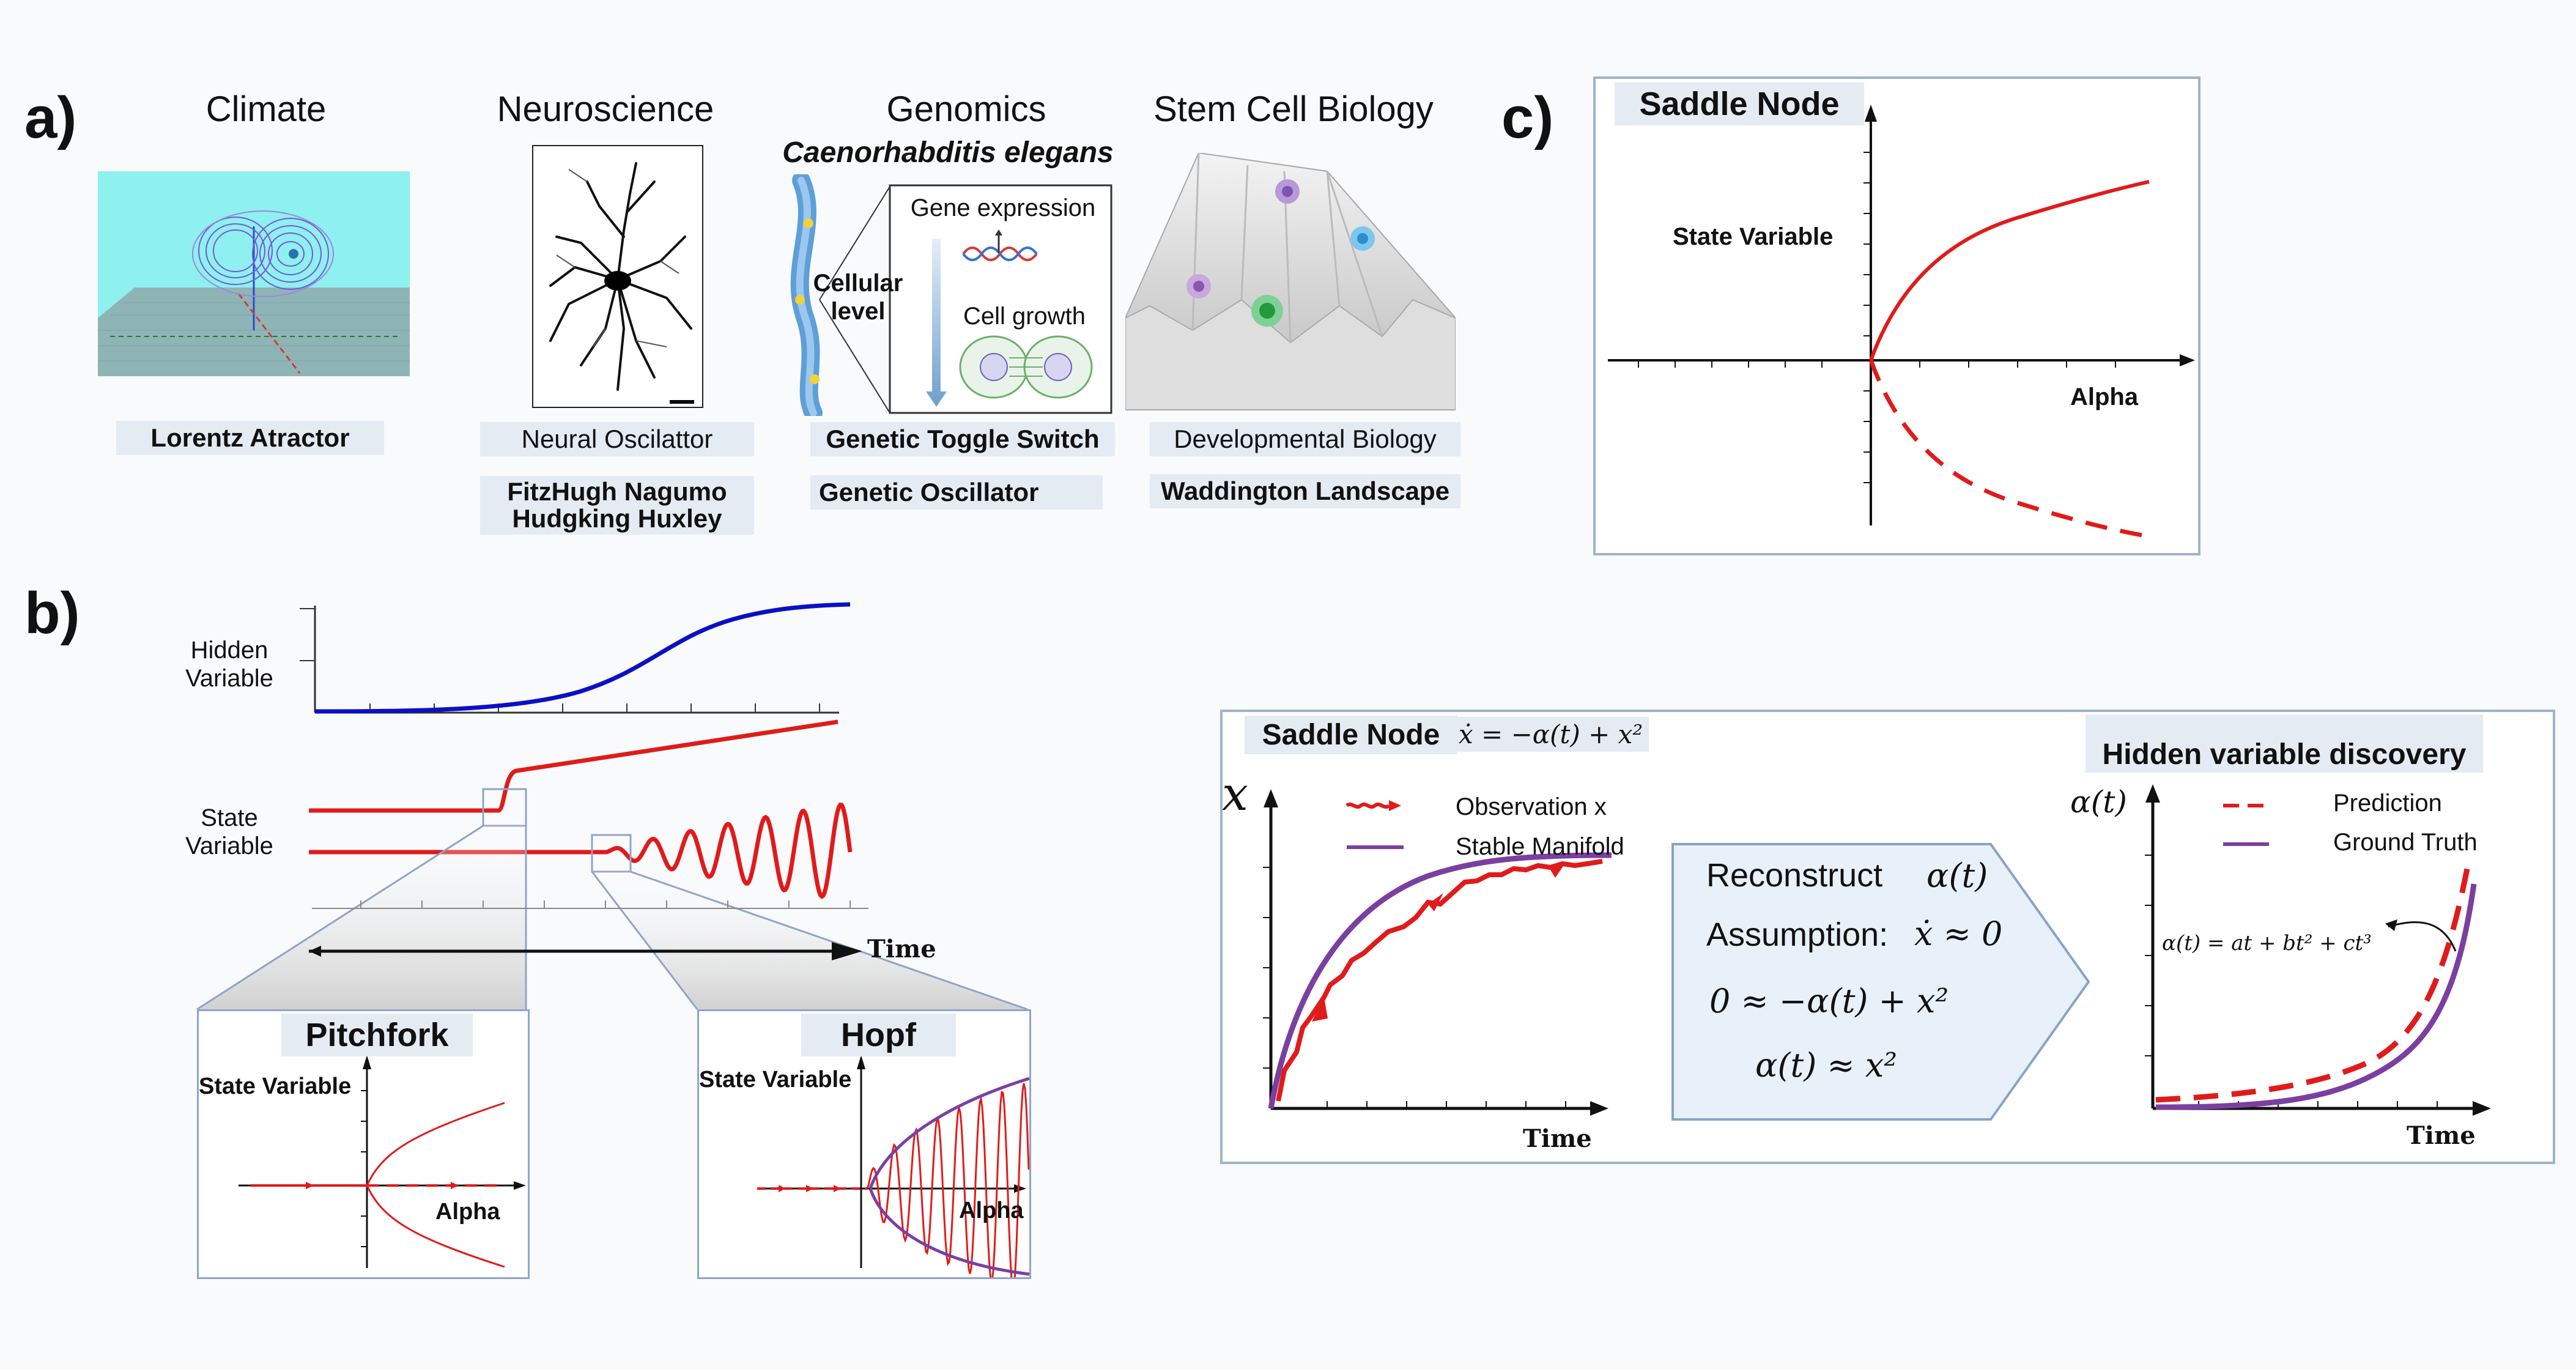 The width and height of the screenshot is (2576, 1369). Describe the element at coordinates (617, 519) in the screenshot. I see `hodgkin-line: Hudgking Huxley` at that location.